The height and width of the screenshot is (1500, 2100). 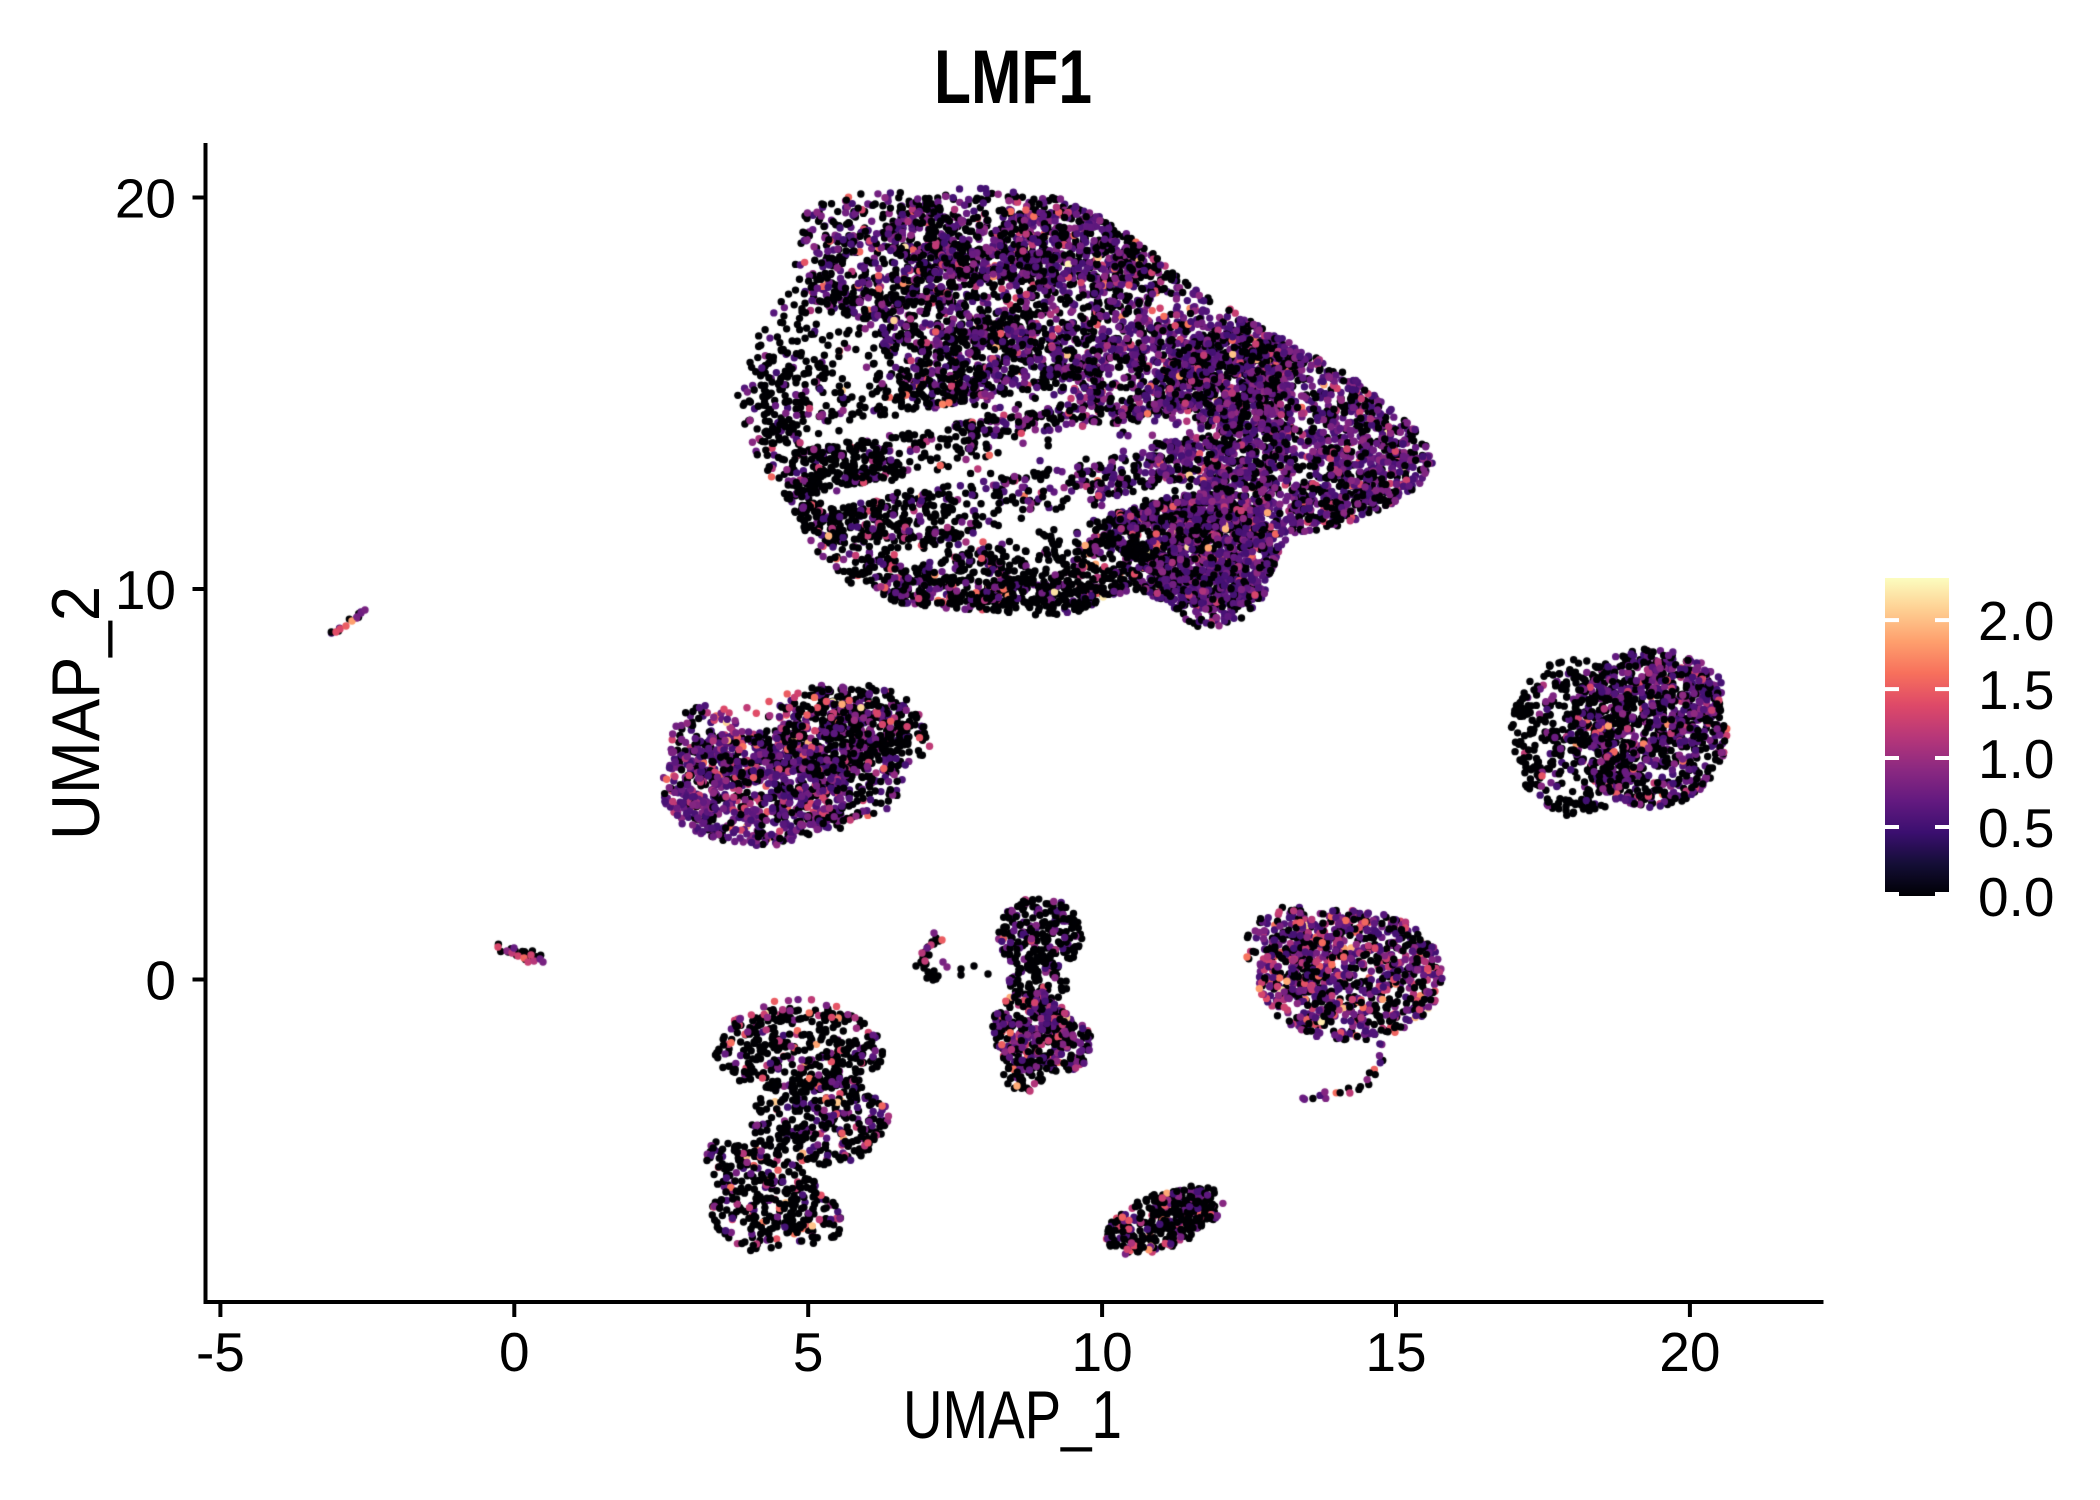 What do you see at coordinates (1013, 77) in the screenshot?
I see `svg-text: LMF1` at bounding box center [1013, 77].